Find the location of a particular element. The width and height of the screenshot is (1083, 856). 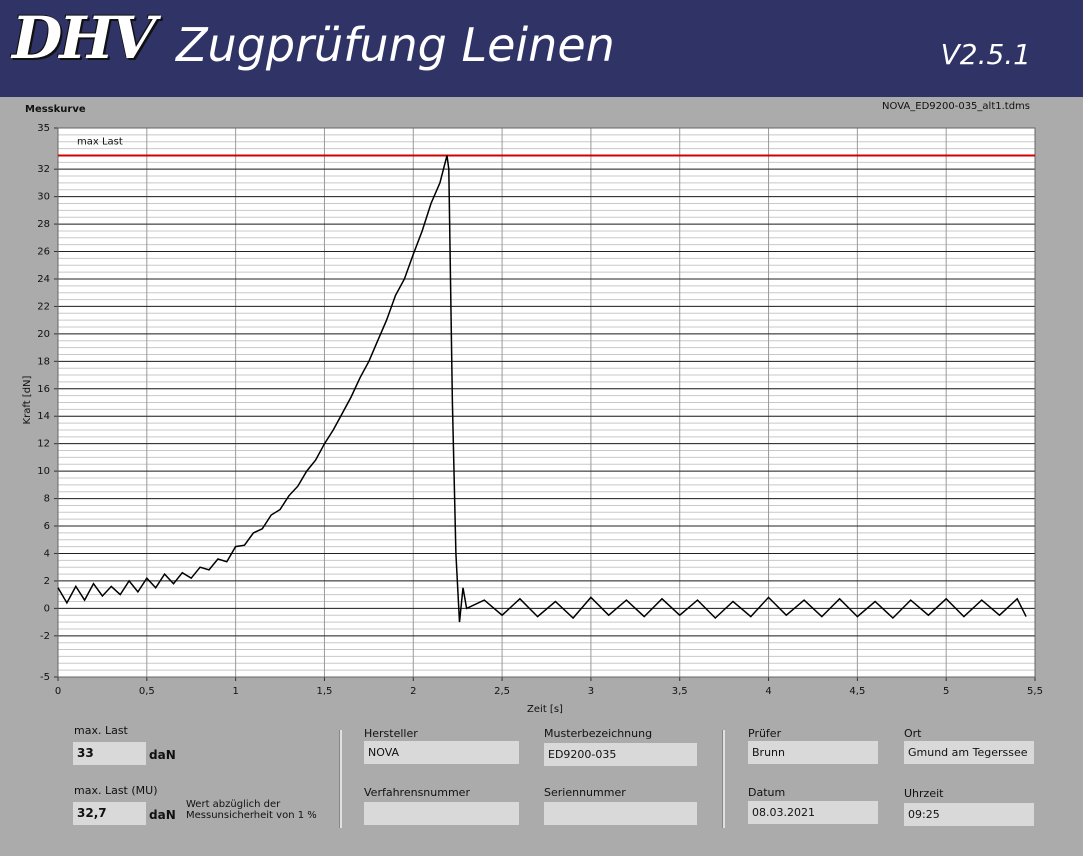

x-tick-label: 3,5 is located at coordinates (680, 691).